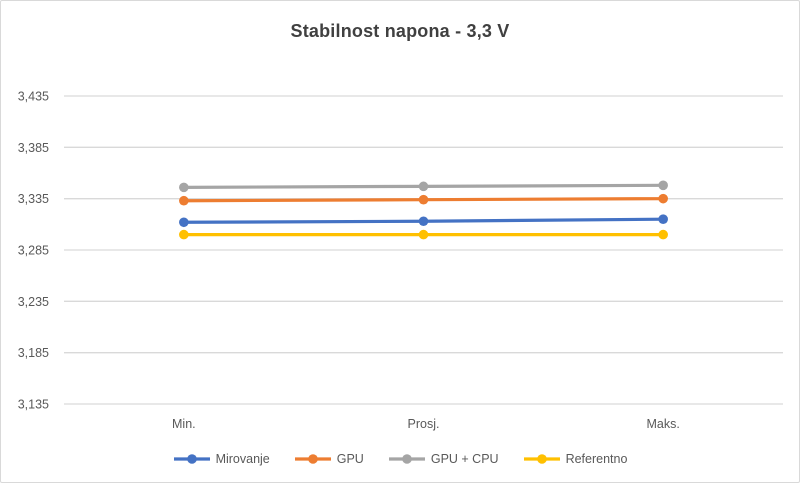  What do you see at coordinates (464, 459) in the screenshot?
I see `legend-label: GPU + CPU` at bounding box center [464, 459].